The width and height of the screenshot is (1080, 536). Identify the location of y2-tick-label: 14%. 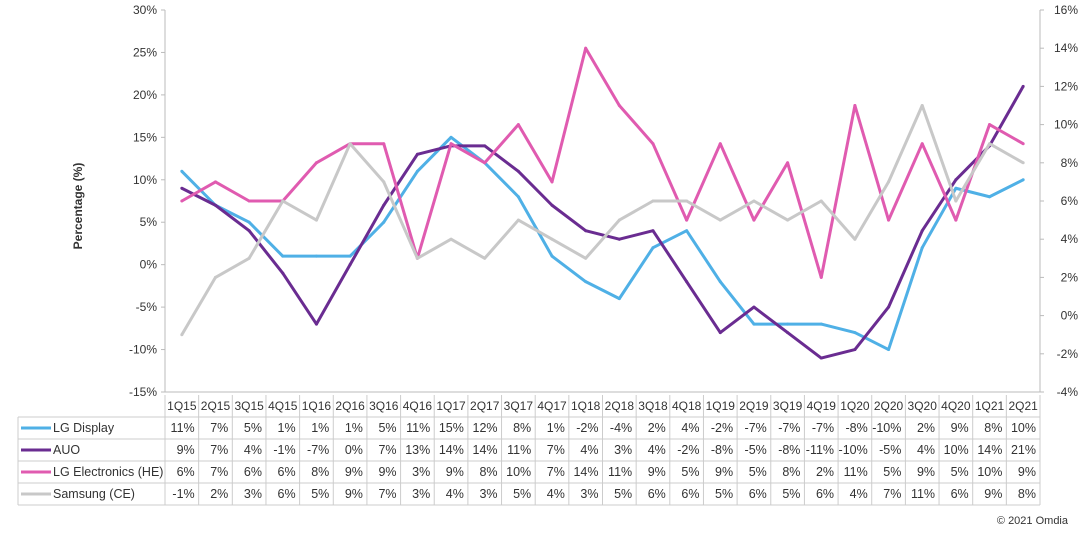
(1066, 48).